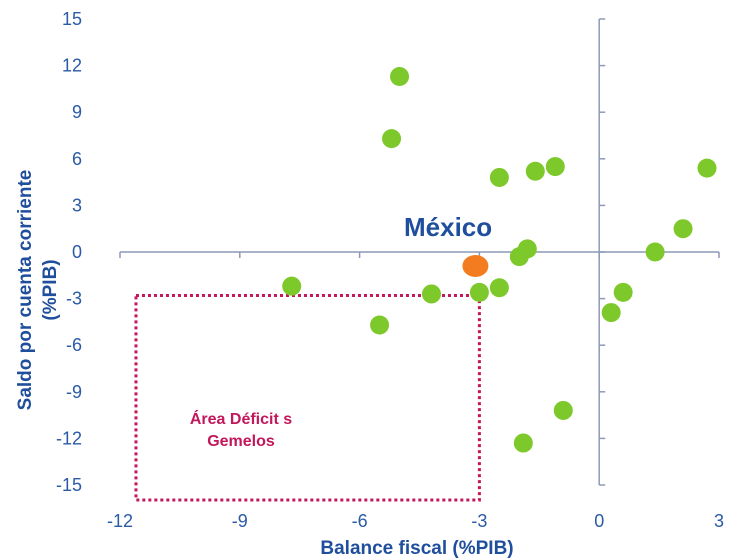 This screenshot has height=558, width=730. What do you see at coordinates (74, 345) in the screenshot?
I see `y-tick-label: -6` at bounding box center [74, 345].